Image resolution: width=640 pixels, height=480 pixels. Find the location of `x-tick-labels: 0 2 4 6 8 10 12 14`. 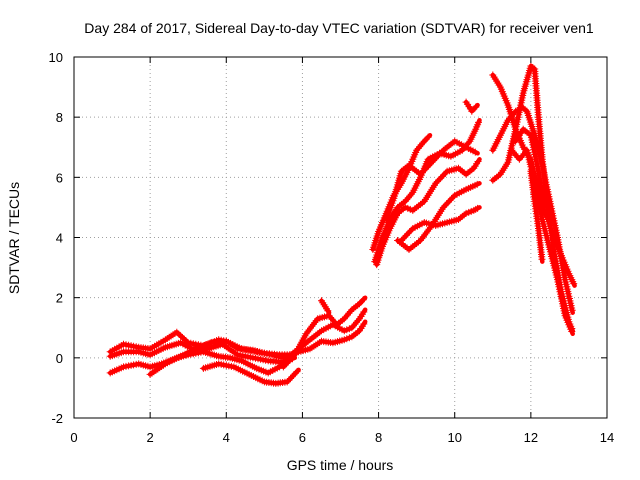

x-tick-labels: 0 2 4 6 8 10 12 14 is located at coordinates (342, 437).